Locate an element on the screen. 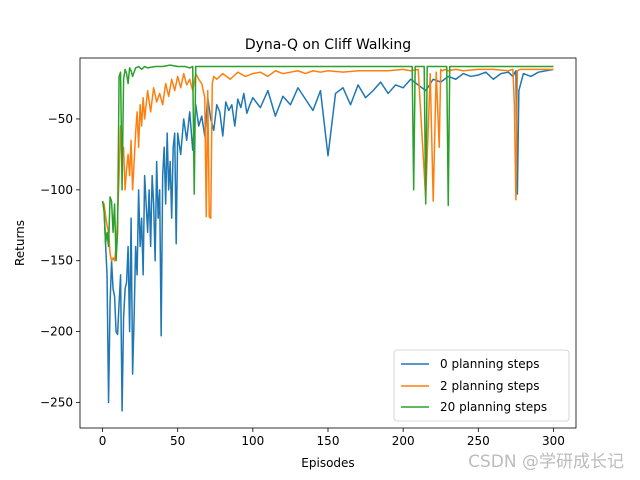 This screenshot has width=640, height=480. legend-box is located at coordinates (481, 385).